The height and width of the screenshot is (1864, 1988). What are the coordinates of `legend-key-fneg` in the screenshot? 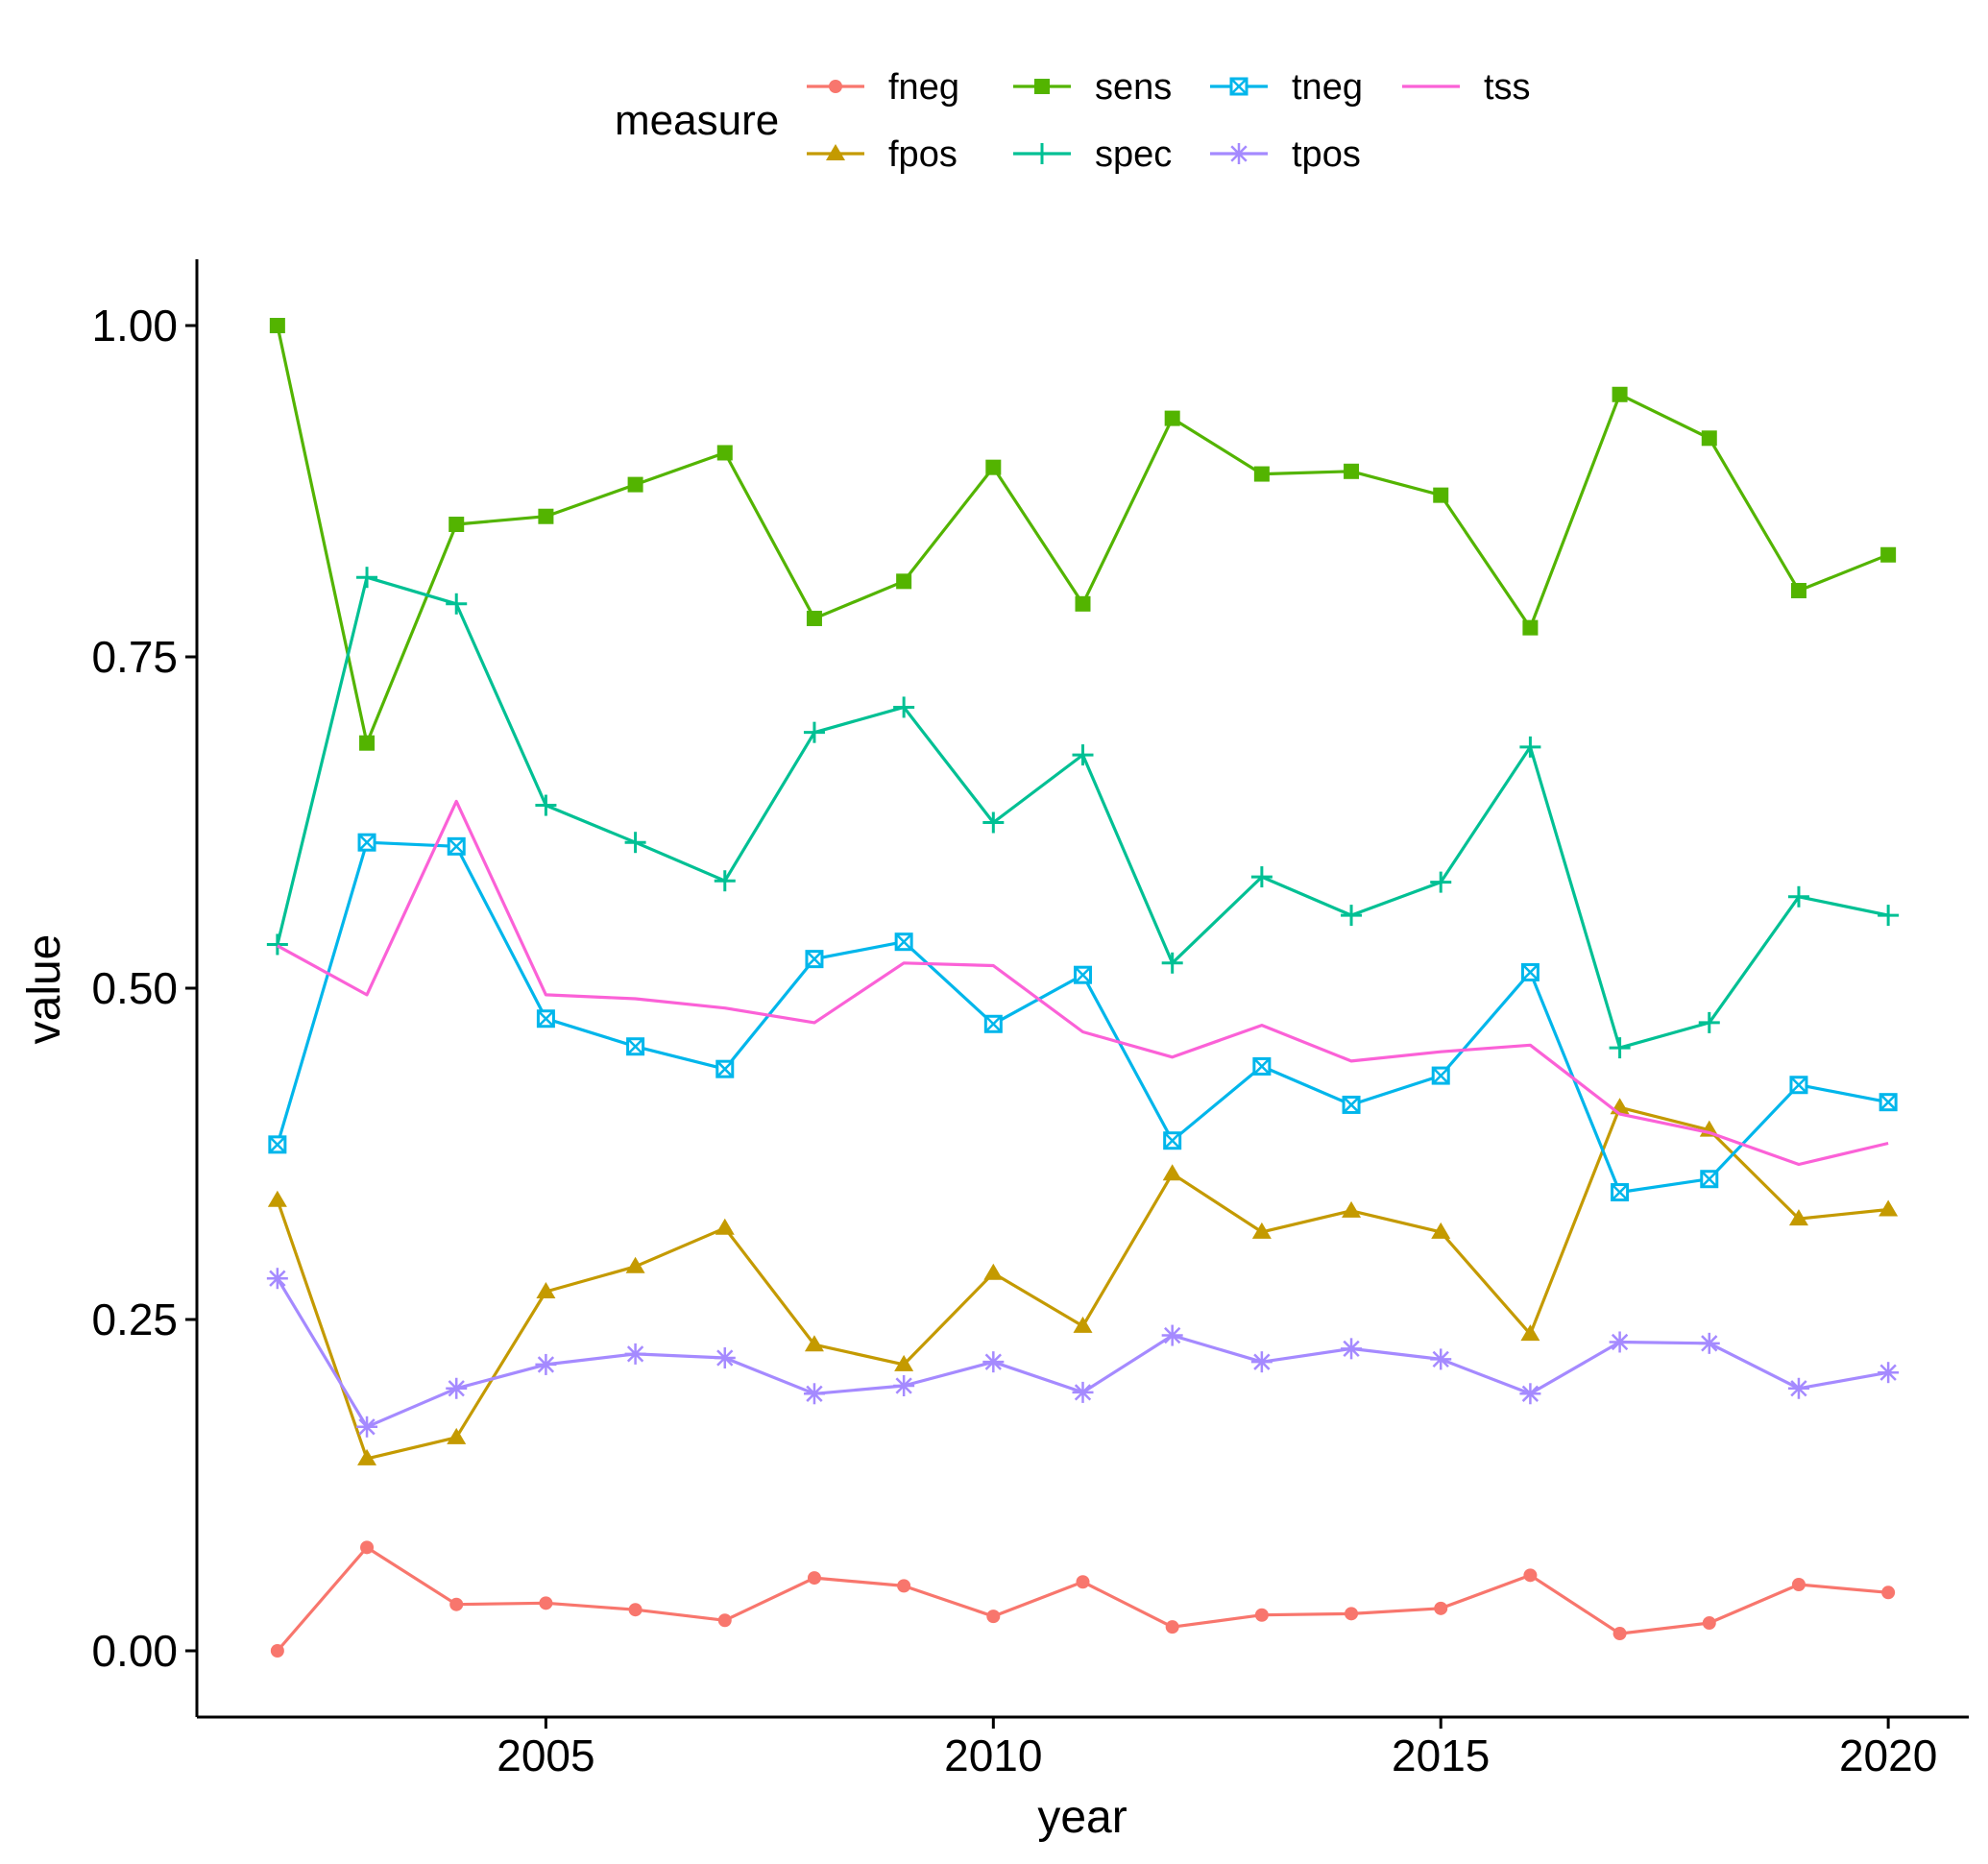 It's located at (835, 86).